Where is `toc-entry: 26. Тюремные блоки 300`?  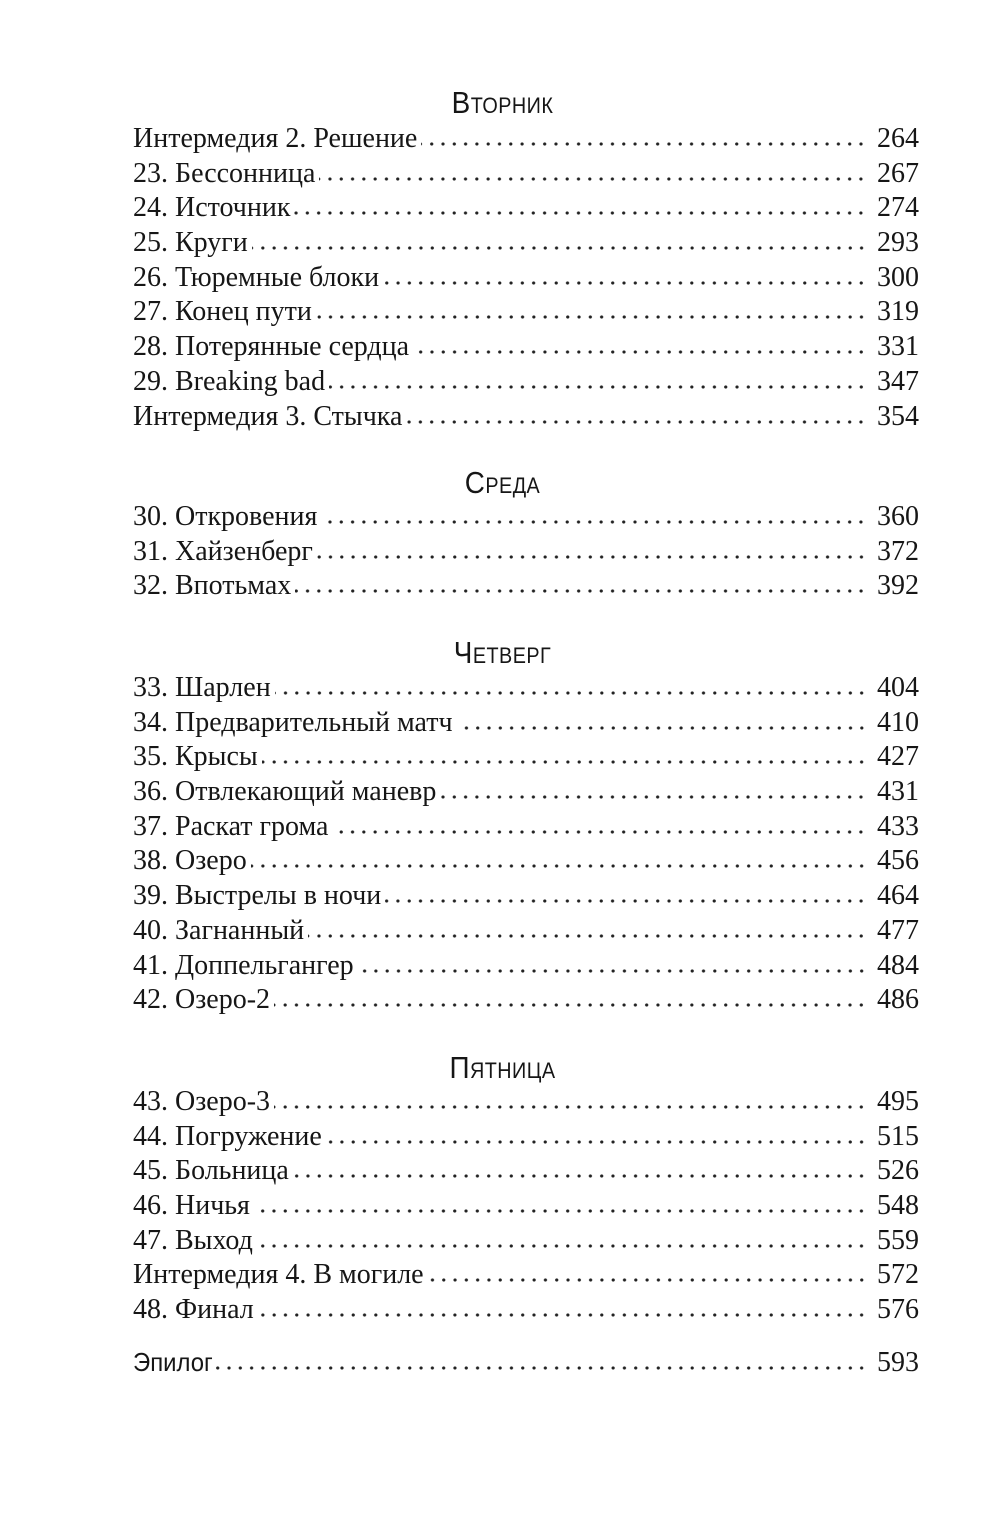
toc-entry: 26. Тюремные блоки 300 is located at coordinates (526, 278).